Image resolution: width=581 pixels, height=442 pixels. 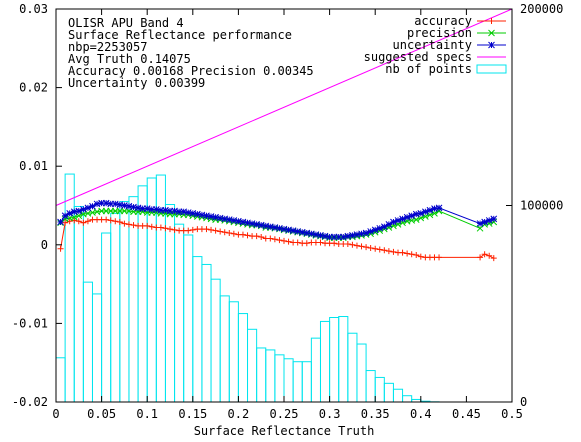 What do you see at coordinates (284, 414) in the screenshot?
I see `x-tick-label: 0.25` at bounding box center [284, 414].